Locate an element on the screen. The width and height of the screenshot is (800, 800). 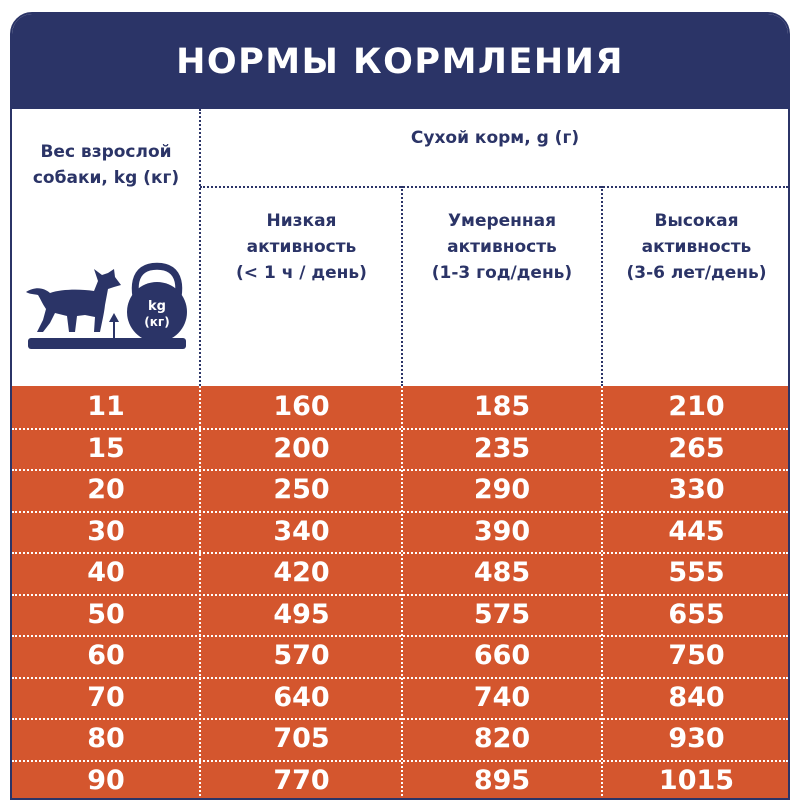
weight-header-line-2: собаки, kg (кг) is located at coordinates (106, 178).